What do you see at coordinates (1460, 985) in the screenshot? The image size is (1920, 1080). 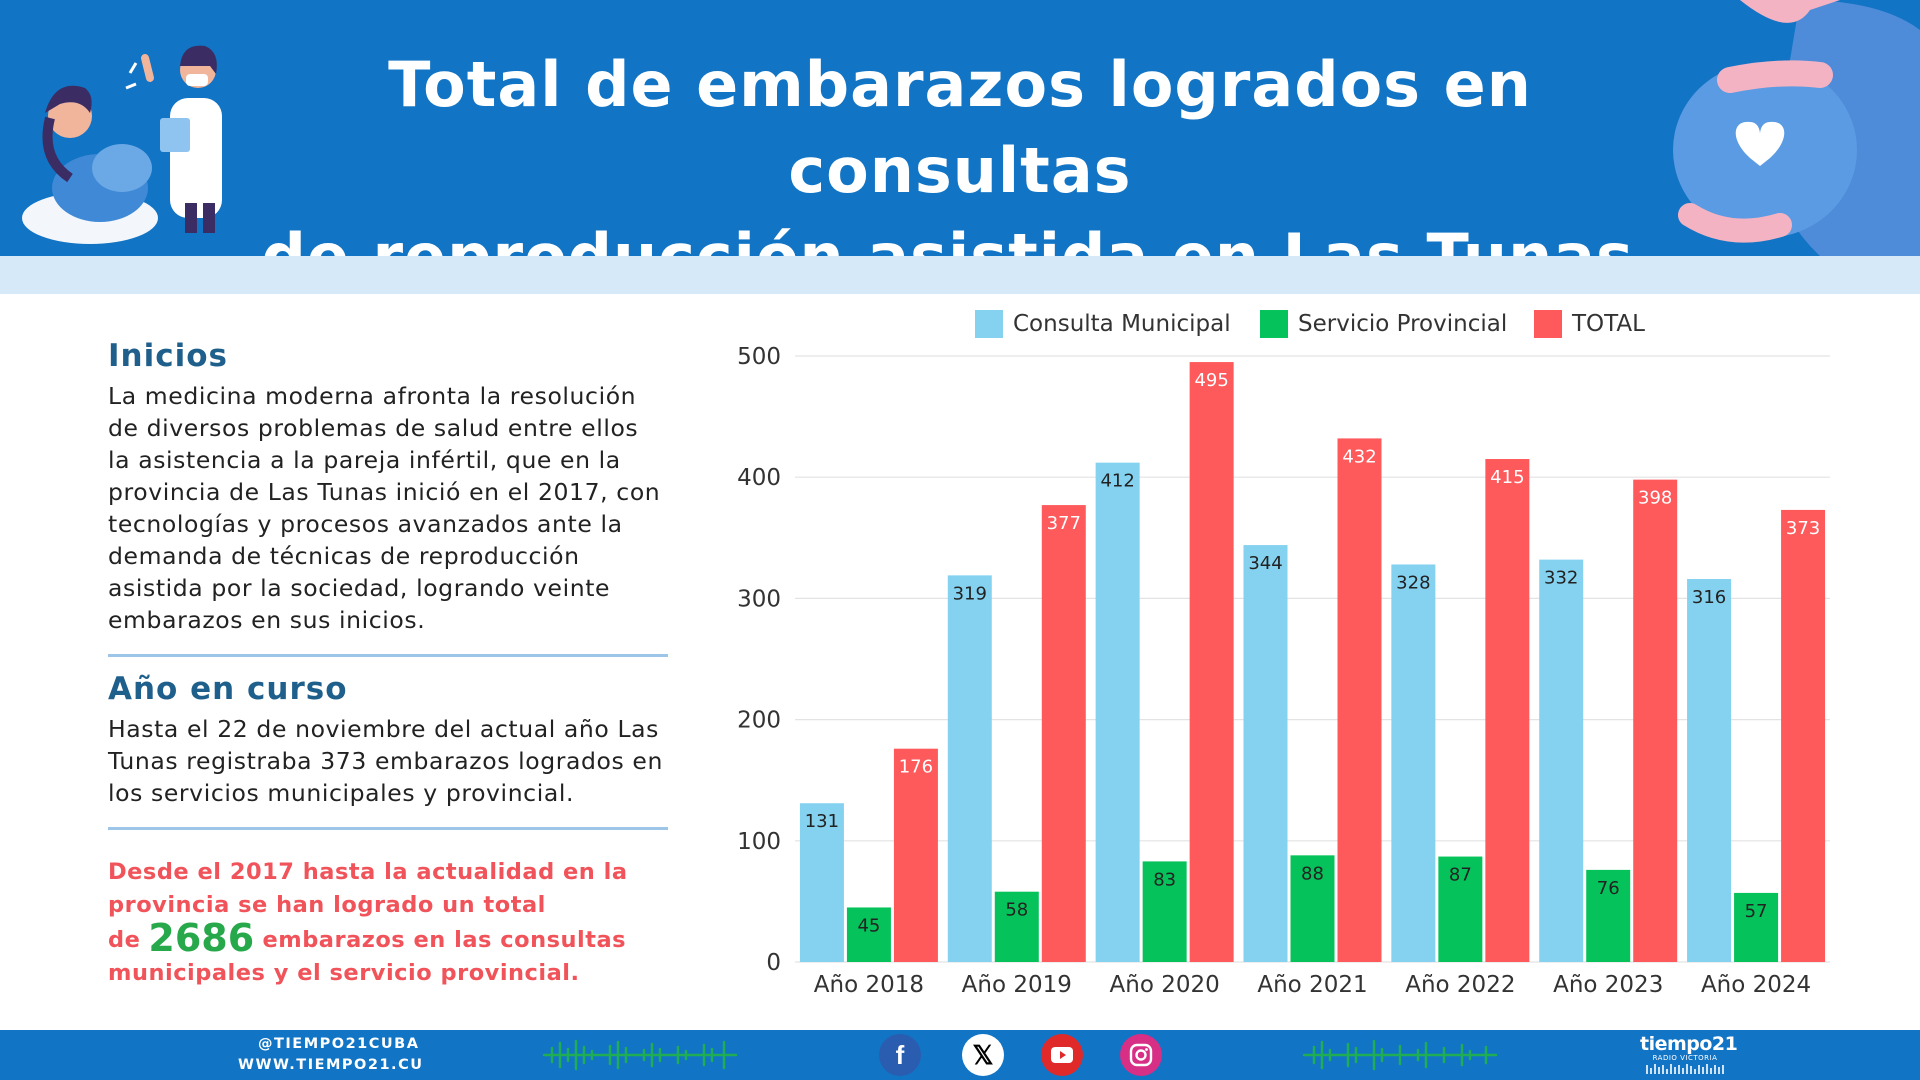 I see `x-tick-label: Año 2022` at bounding box center [1460, 985].